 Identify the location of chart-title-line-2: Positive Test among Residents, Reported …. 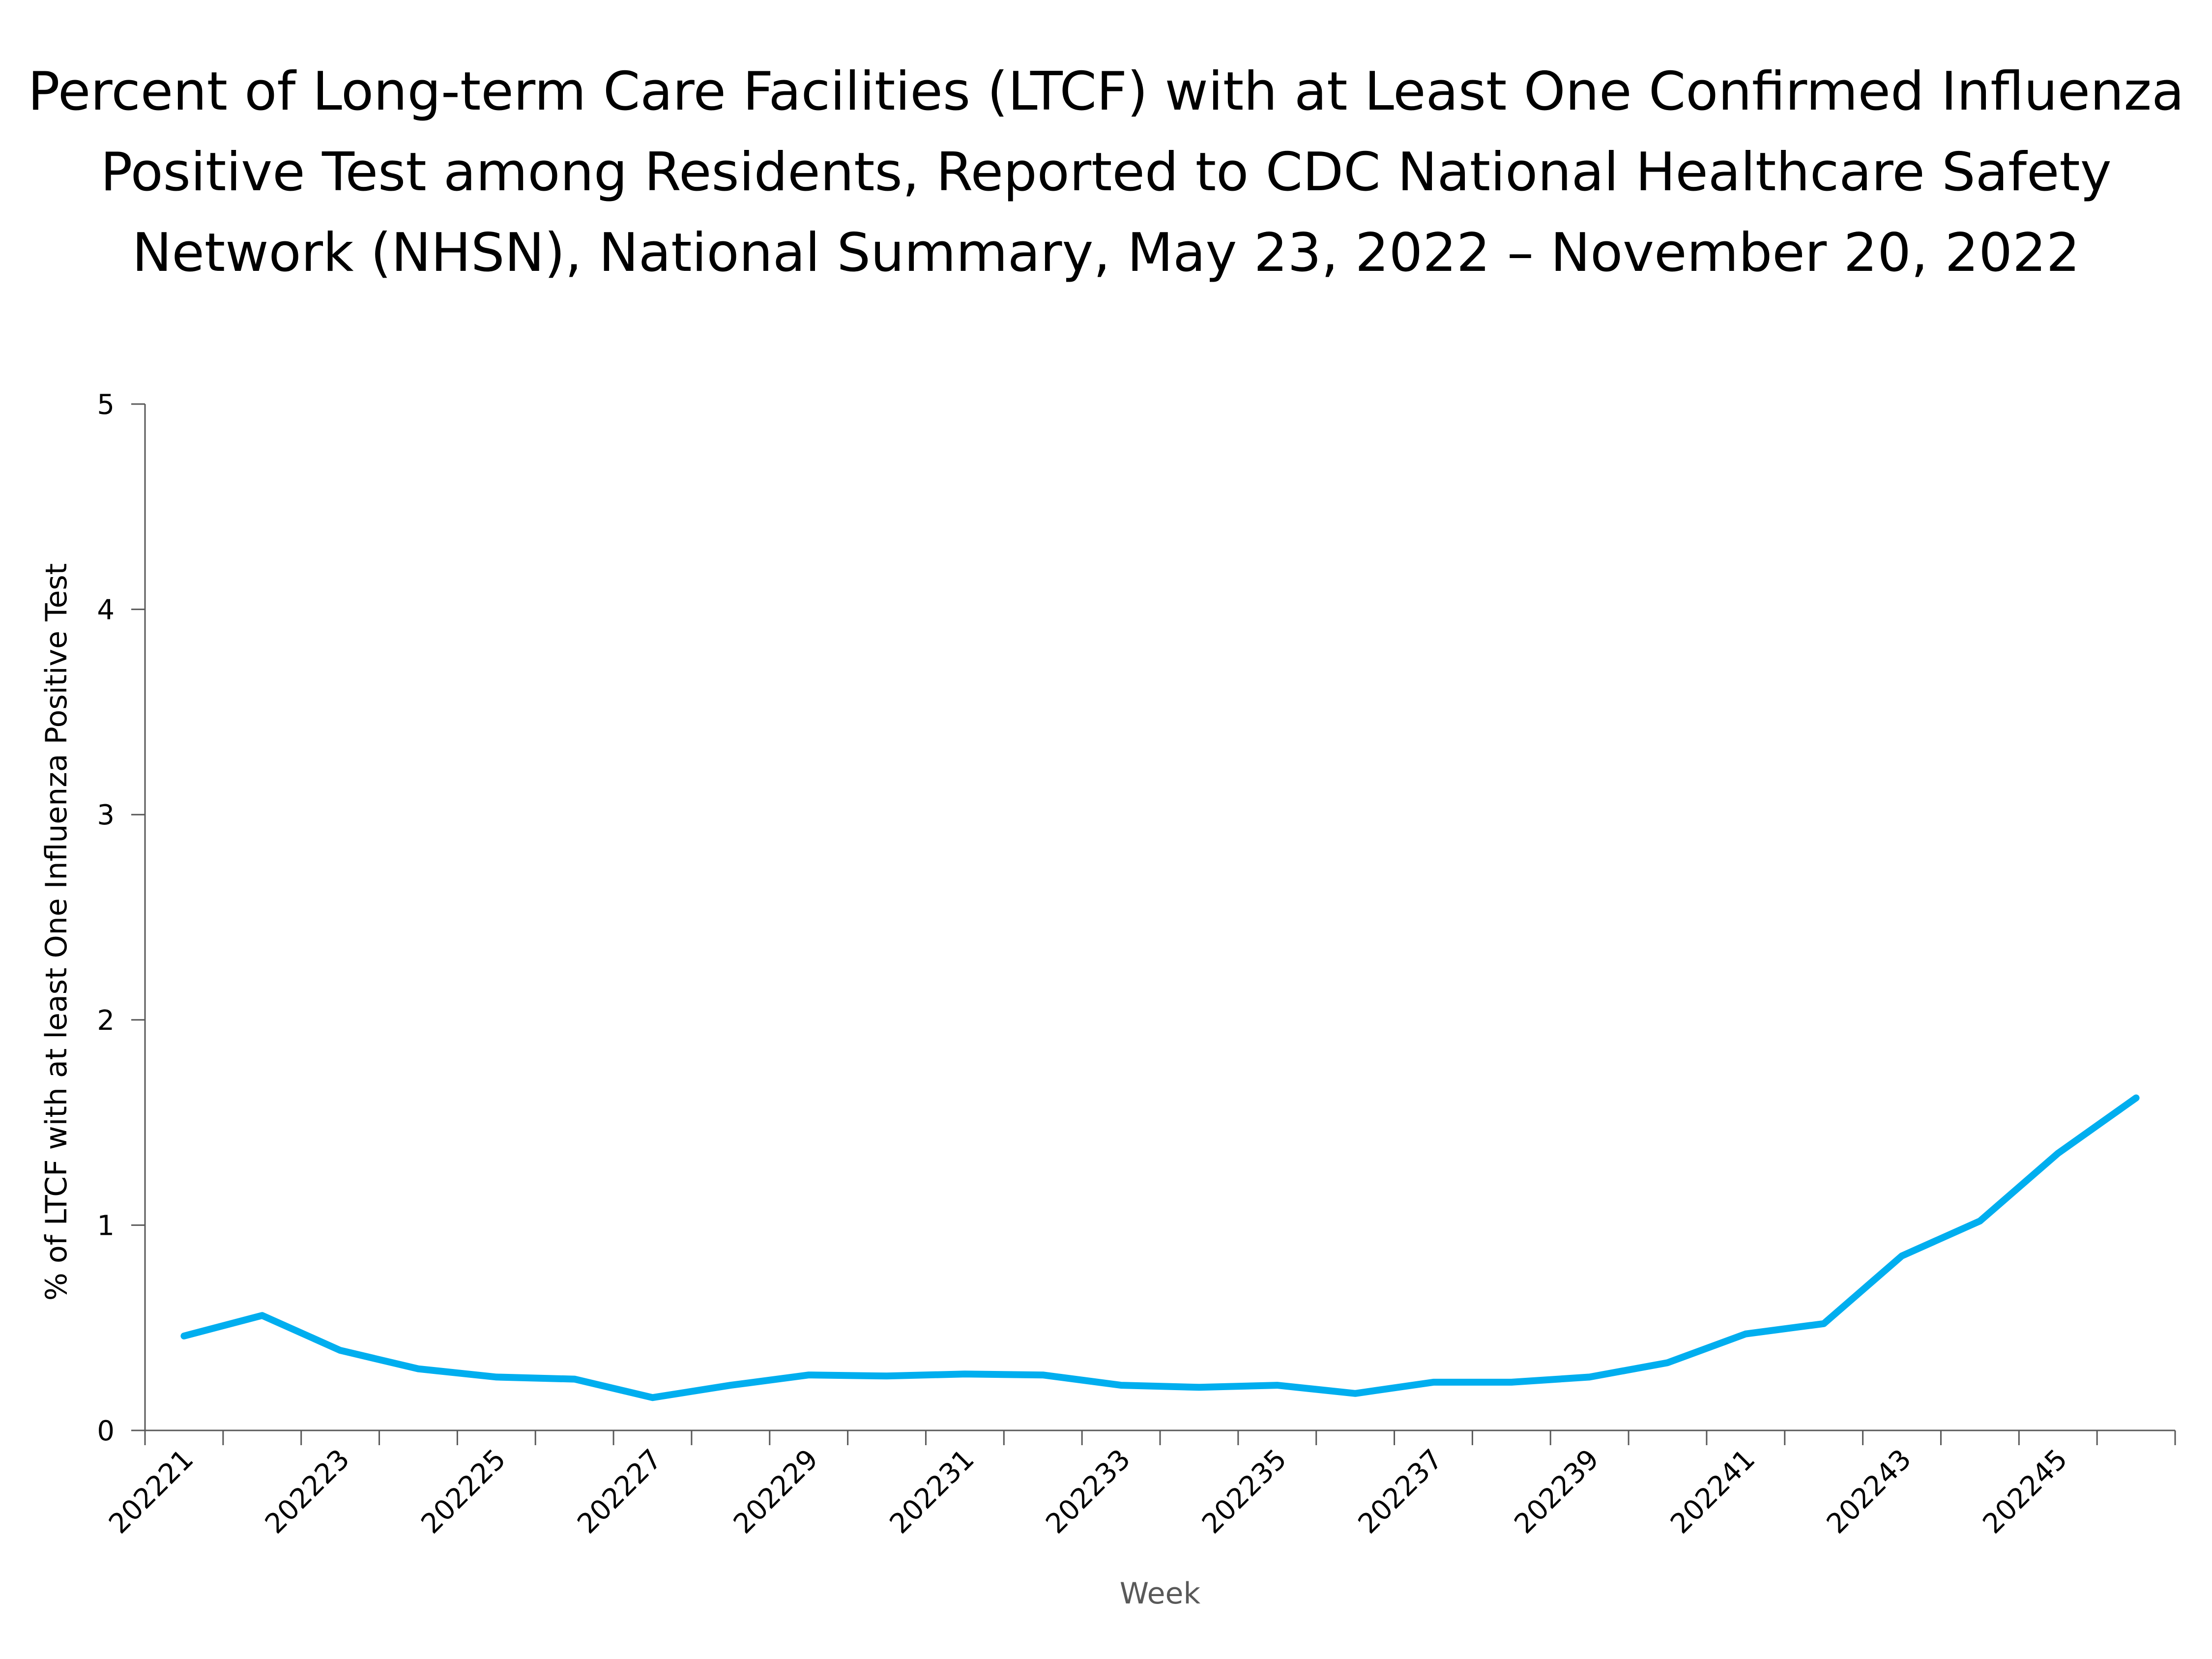
(1106, 173).